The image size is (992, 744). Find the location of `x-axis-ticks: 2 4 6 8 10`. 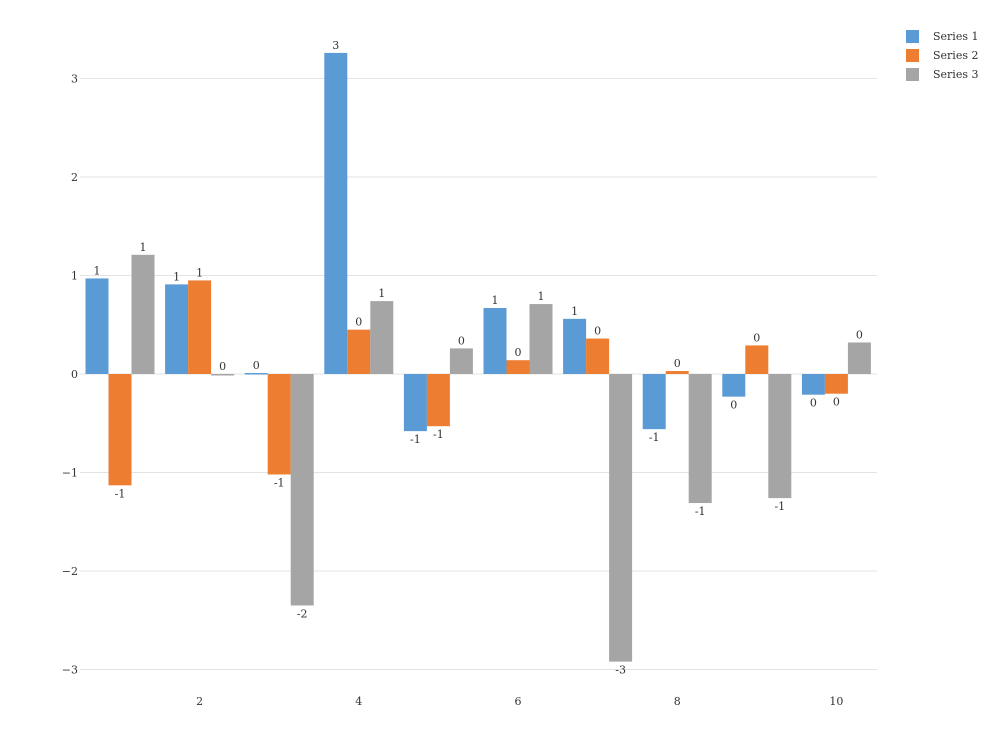

x-axis-ticks: 2 4 6 8 10 is located at coordinates (519, 701).